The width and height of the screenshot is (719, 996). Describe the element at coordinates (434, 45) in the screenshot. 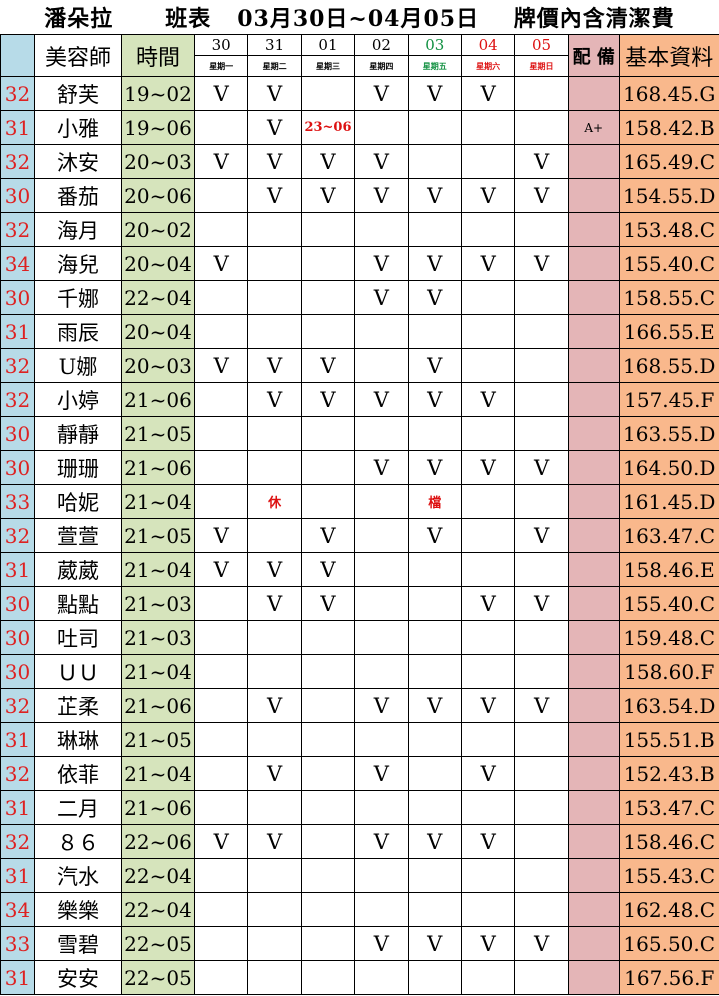

I see `header-day: 03` at that location.